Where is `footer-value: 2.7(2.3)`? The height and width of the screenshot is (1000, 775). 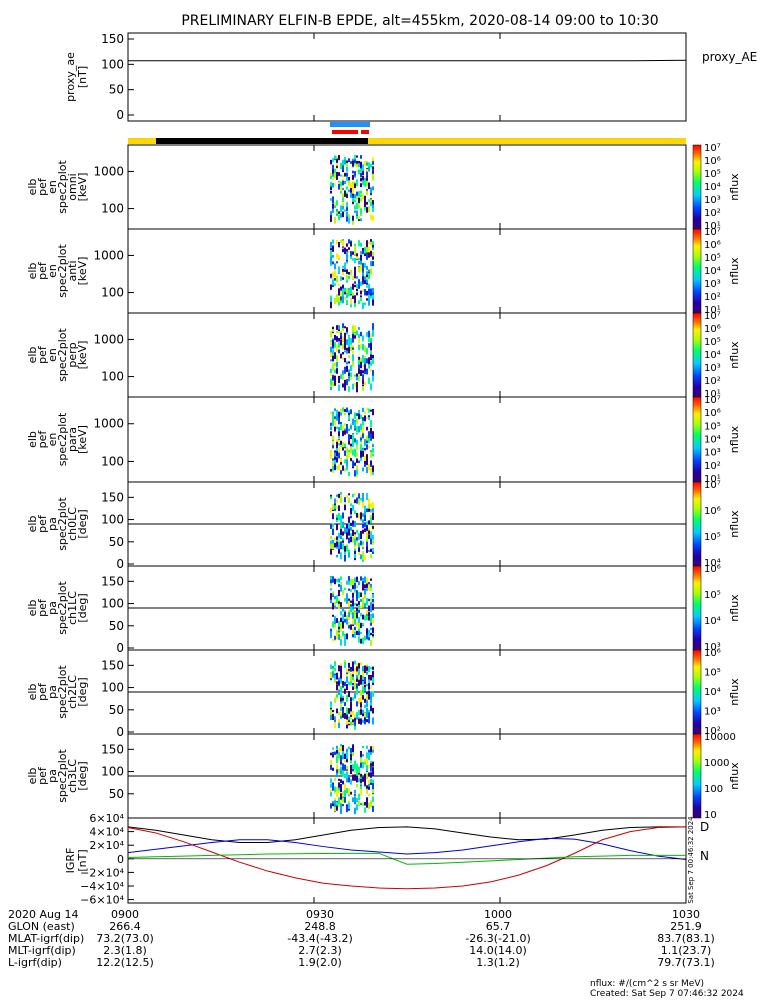
footer-value: 2.7(2.3) is located at coordinates (320, 950).